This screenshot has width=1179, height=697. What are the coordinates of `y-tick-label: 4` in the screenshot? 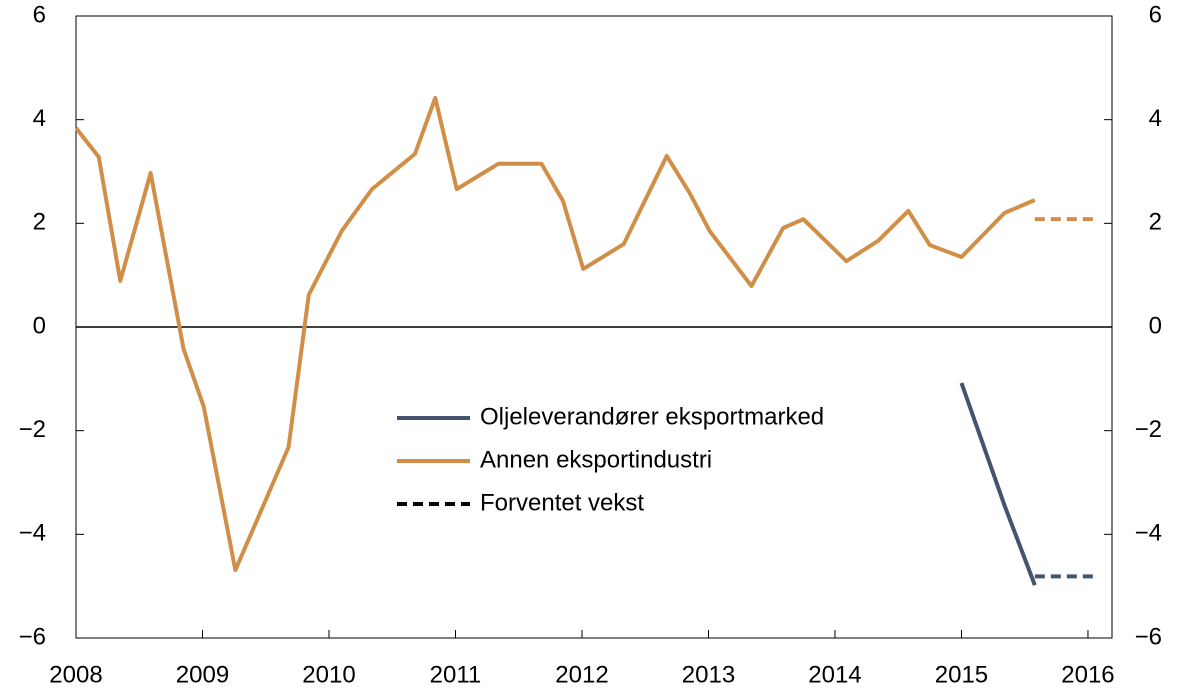 It's located at (39, 118).